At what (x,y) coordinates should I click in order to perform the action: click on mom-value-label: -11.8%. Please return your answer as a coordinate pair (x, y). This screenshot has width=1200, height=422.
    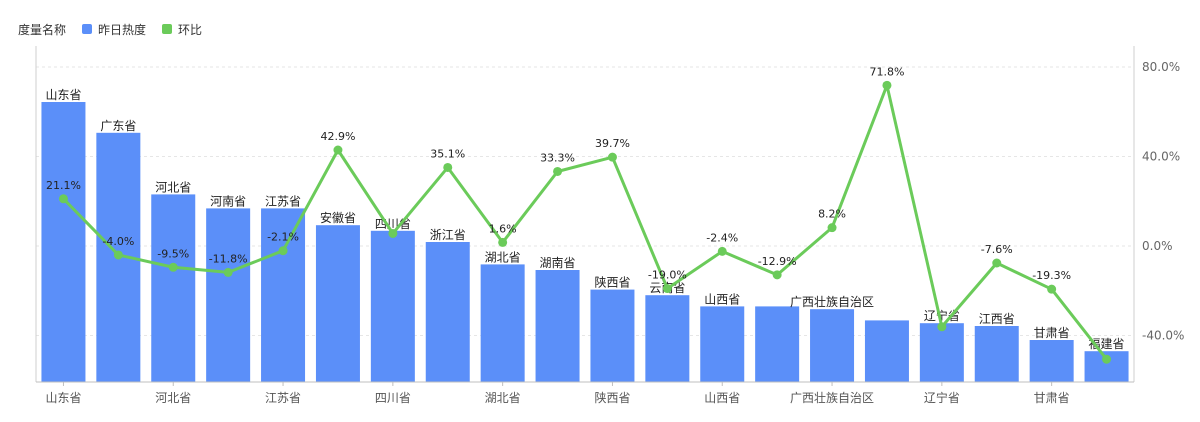
    Looking at the image, I should click on (228, 258).